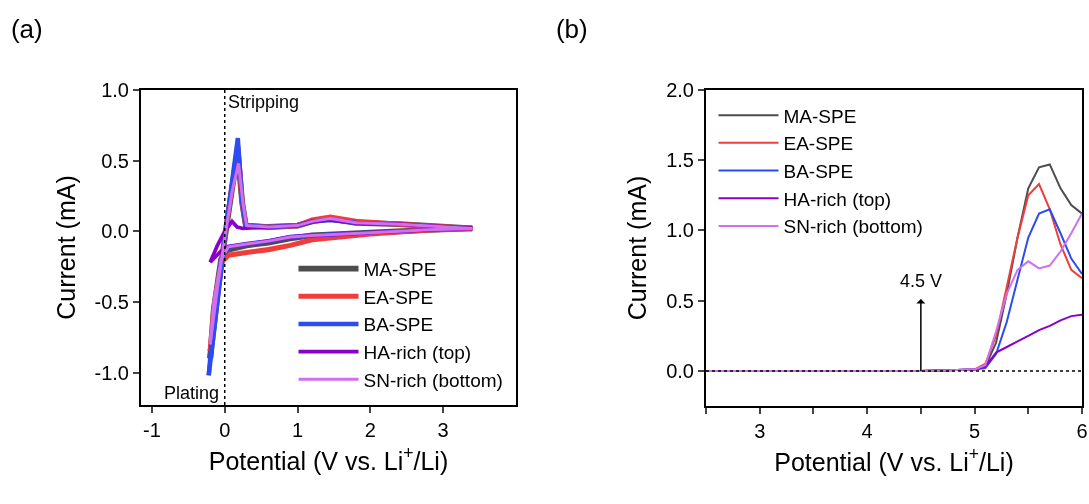  Describe the element at coordinates (111, 372) in the screenshot. I see `y-tick-label: -1.0` at that location.